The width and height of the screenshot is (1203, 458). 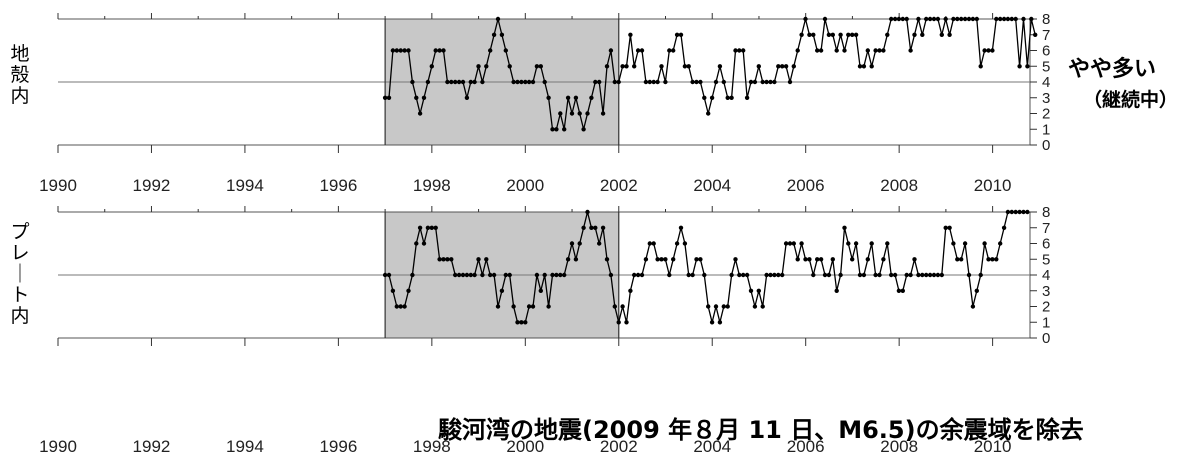 I want to click on y-tick-label: 8, so click(x=1046, y=19).